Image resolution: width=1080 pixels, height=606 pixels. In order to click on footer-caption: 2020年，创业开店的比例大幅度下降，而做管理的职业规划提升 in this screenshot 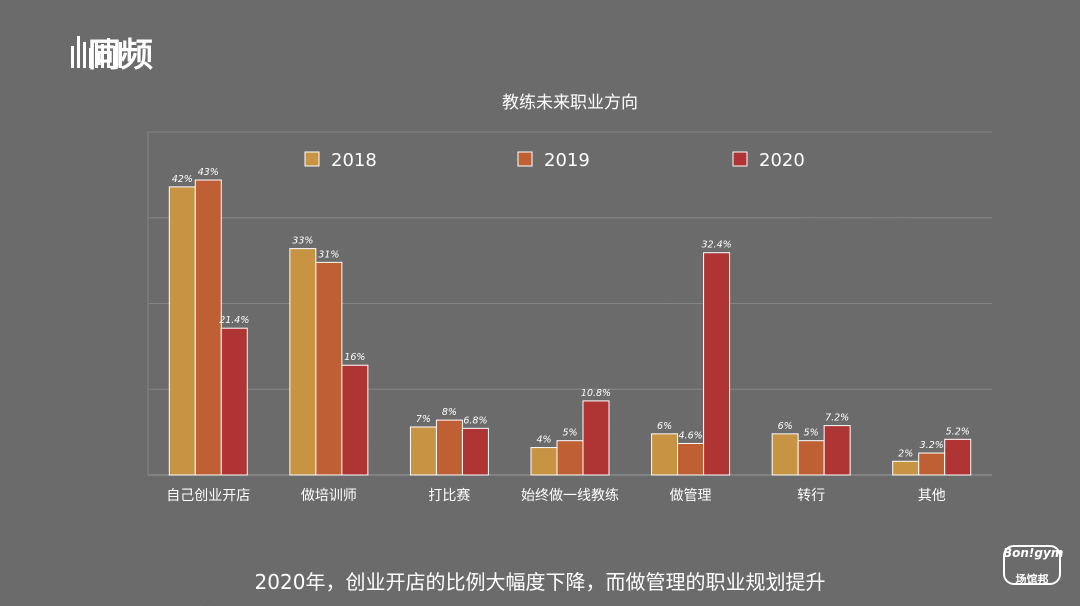, I will do `click(540, 582)`.